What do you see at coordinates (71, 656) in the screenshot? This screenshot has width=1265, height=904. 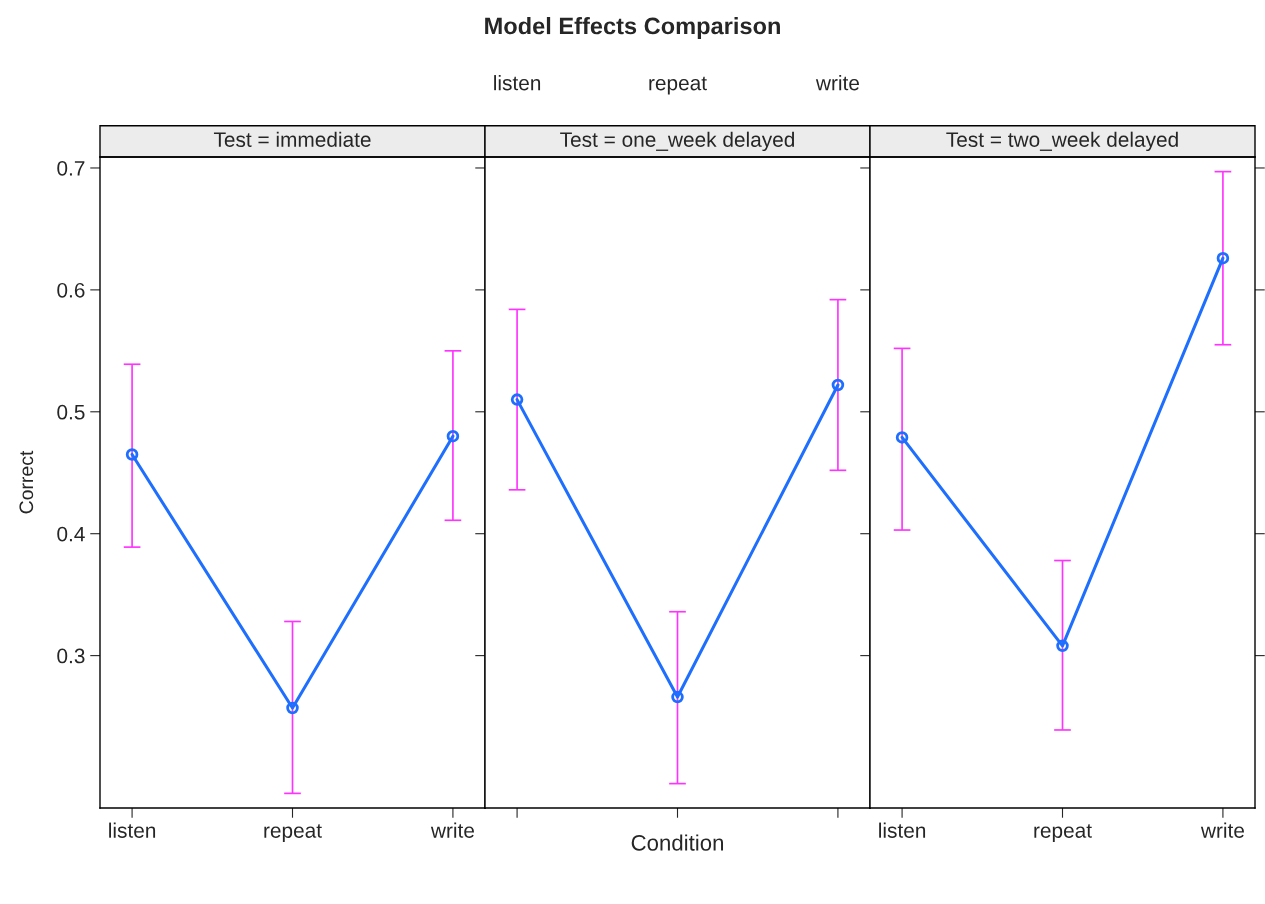 I see `y-tick-label: 0.3` at bounding box center [71, 656].